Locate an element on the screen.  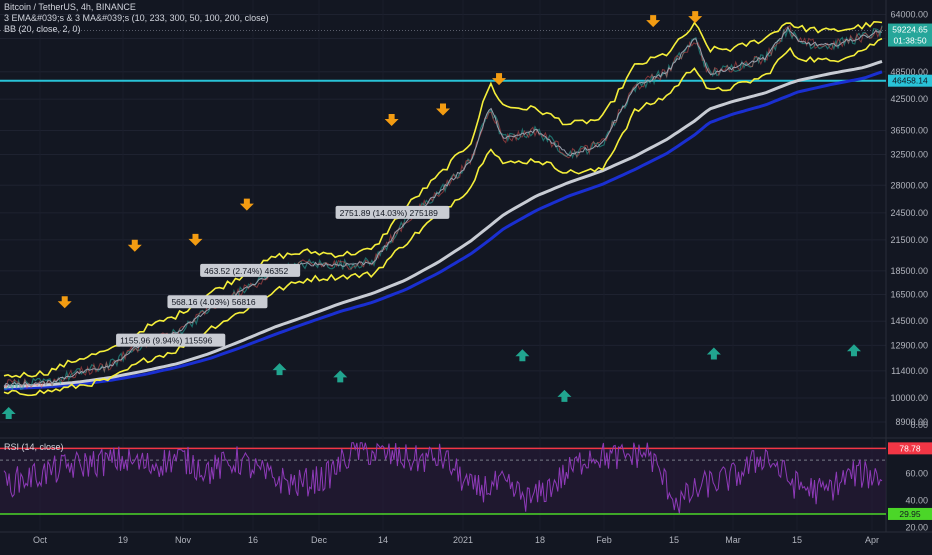
symbol-title: Bitcoin / TetherUS, 4h, BINANCE is located at coordinates (70, 7).